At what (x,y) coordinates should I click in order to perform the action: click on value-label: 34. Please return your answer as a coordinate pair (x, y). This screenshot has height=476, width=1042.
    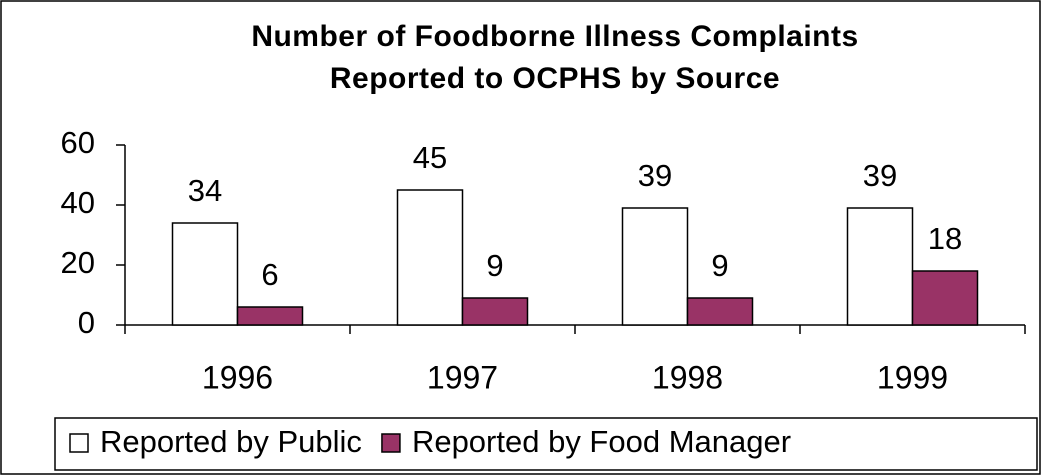
    Looking at the image, I should click on (205, 190).